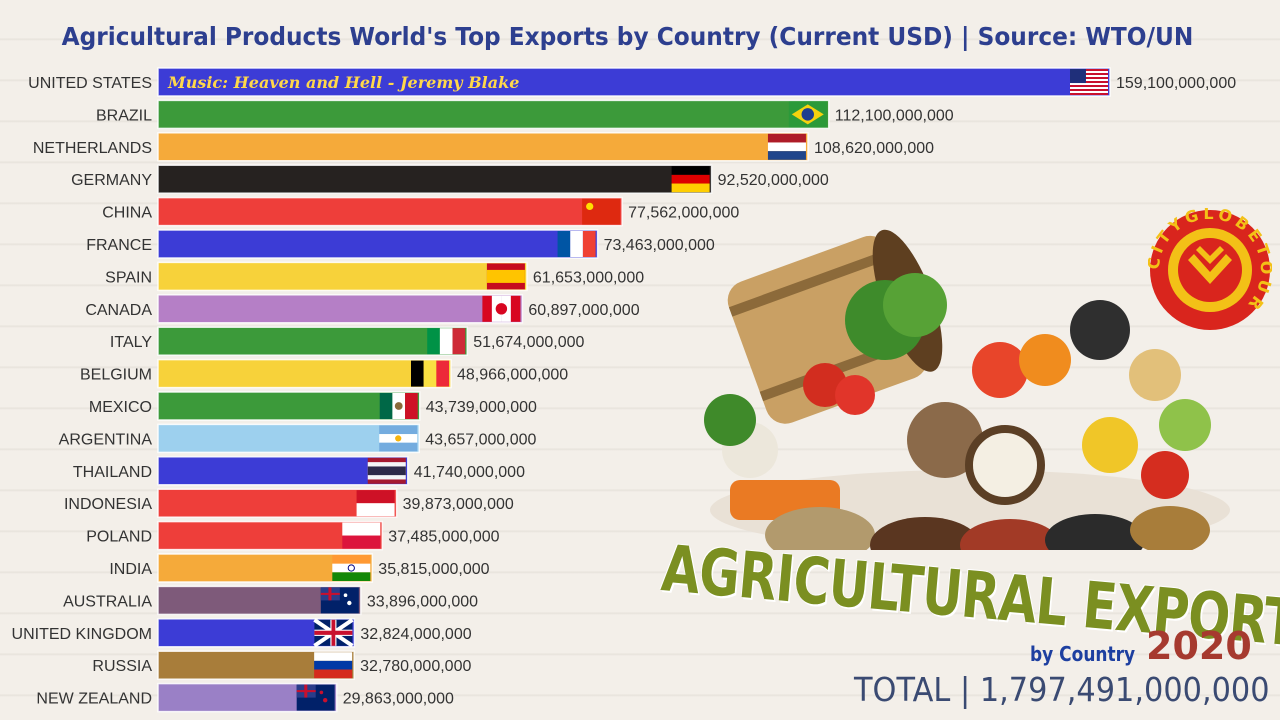  I want to click on flag-gb-icon, so click(333, 633).